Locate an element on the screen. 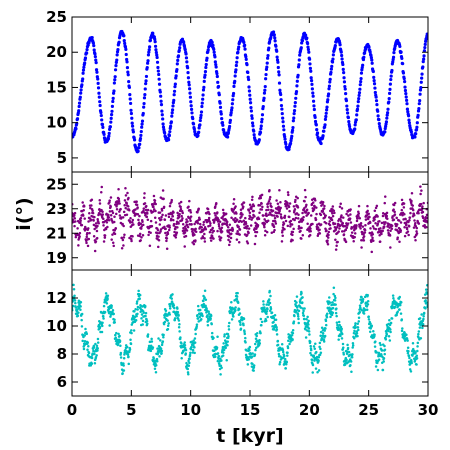 The height and width of the screenshot is (450, 450). y-tick-label: 8 is located at coordinates (62, 354).